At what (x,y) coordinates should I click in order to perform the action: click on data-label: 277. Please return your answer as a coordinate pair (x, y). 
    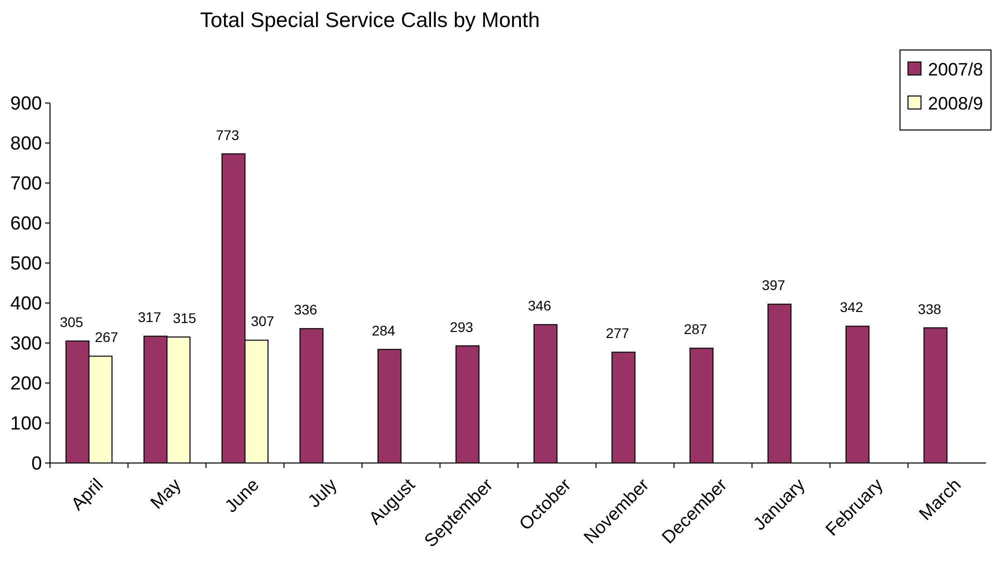
    Looking at the image, I should click on (618, 333).